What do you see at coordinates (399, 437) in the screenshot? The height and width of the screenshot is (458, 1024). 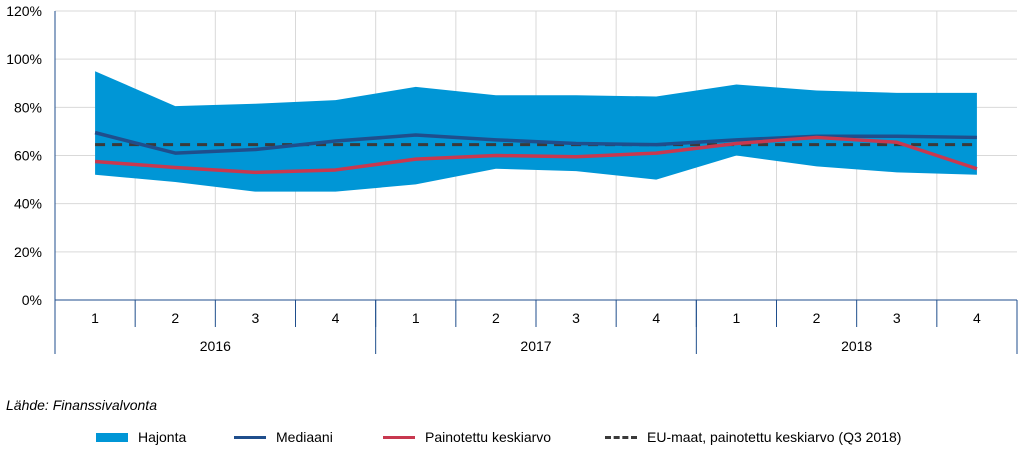 I see `legend-swatch-painotettu` at bounding box center [399, 437].